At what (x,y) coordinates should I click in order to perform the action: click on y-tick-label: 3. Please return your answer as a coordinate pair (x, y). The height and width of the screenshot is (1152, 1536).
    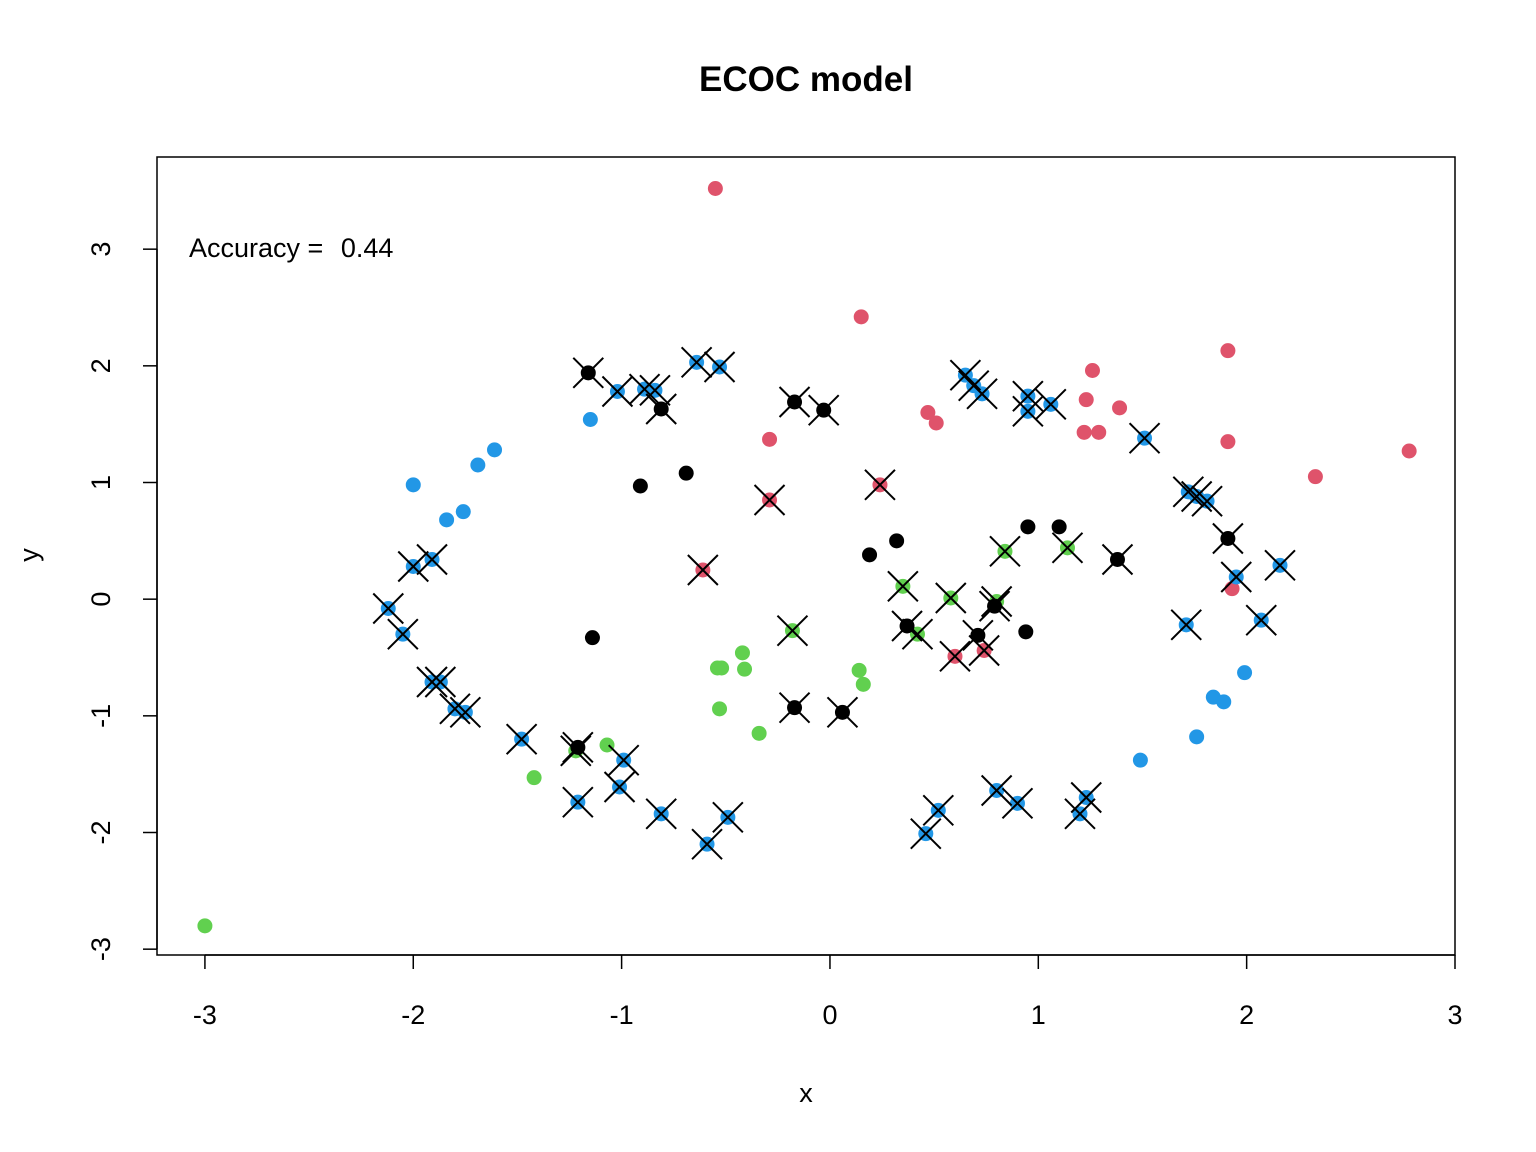
    Looking at the image, I should click on (101, 249).